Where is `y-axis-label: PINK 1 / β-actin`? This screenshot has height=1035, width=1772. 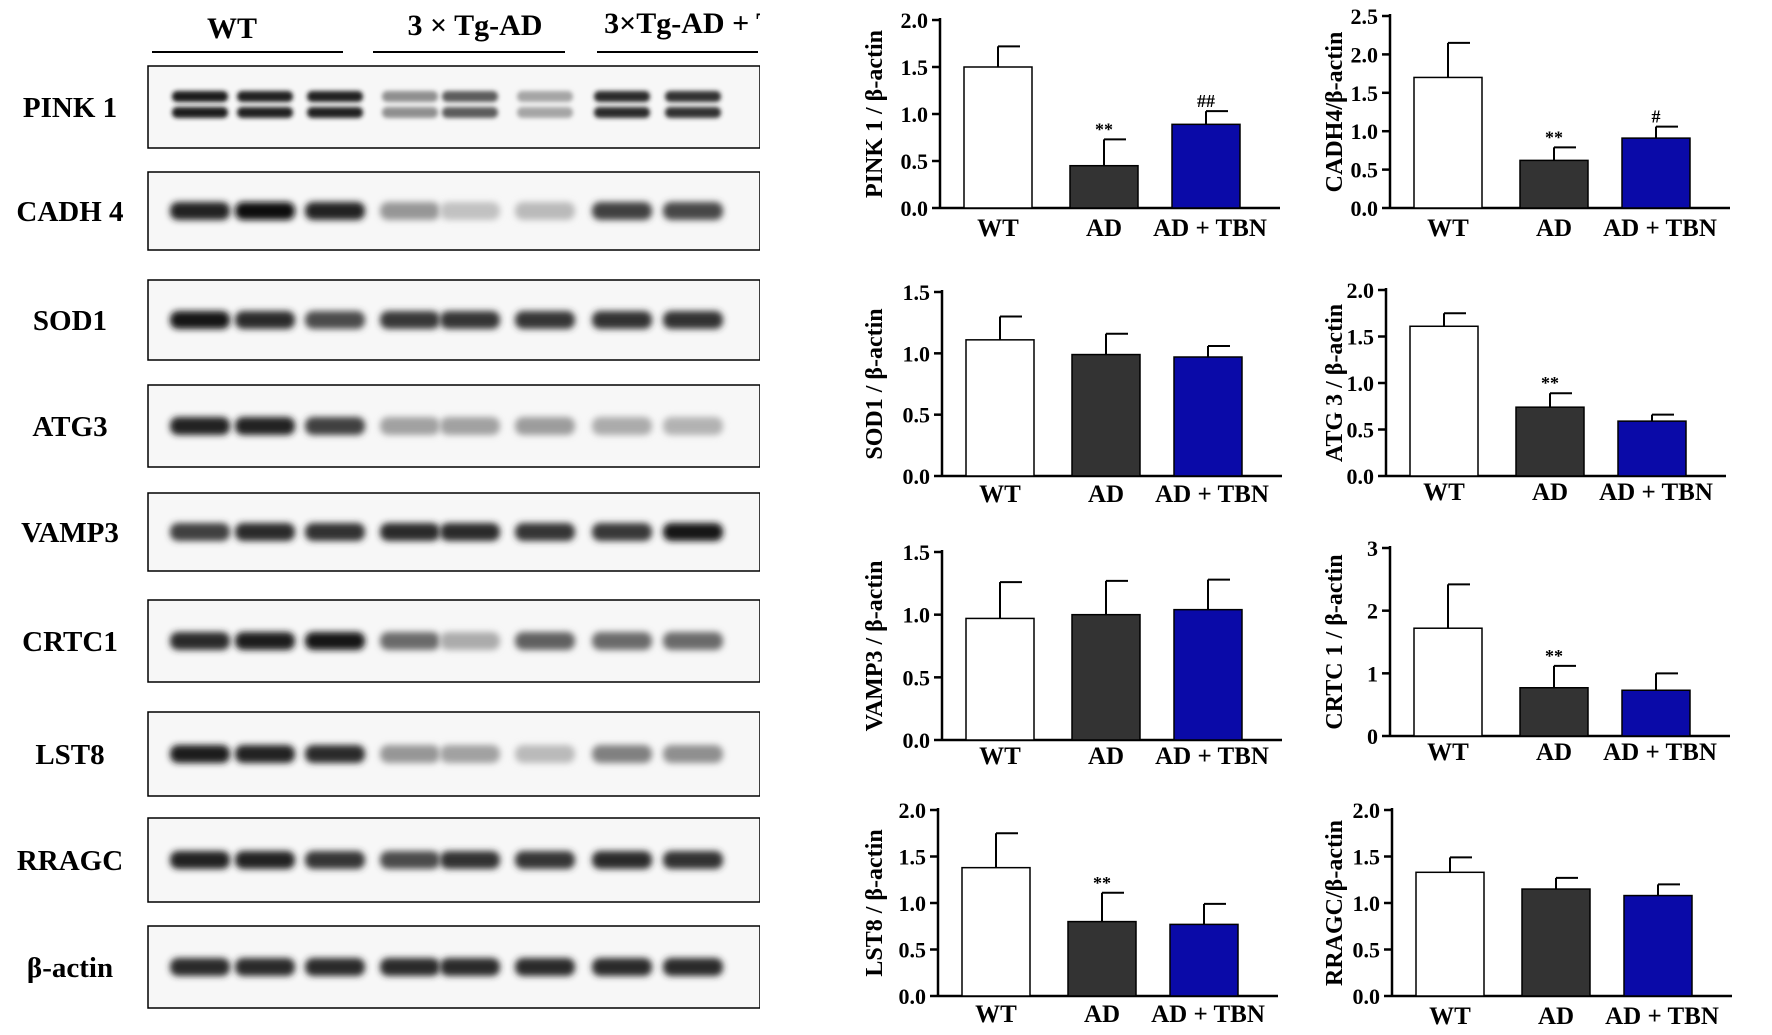
y-axis-label: PINK 1 / β-actin is located at coordinates (875, 114).